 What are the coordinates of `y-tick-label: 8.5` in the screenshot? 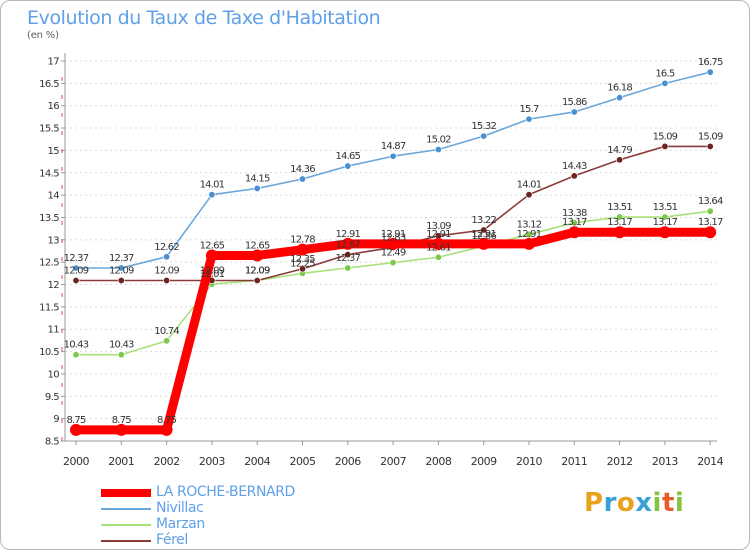 It's located at (52, 442).